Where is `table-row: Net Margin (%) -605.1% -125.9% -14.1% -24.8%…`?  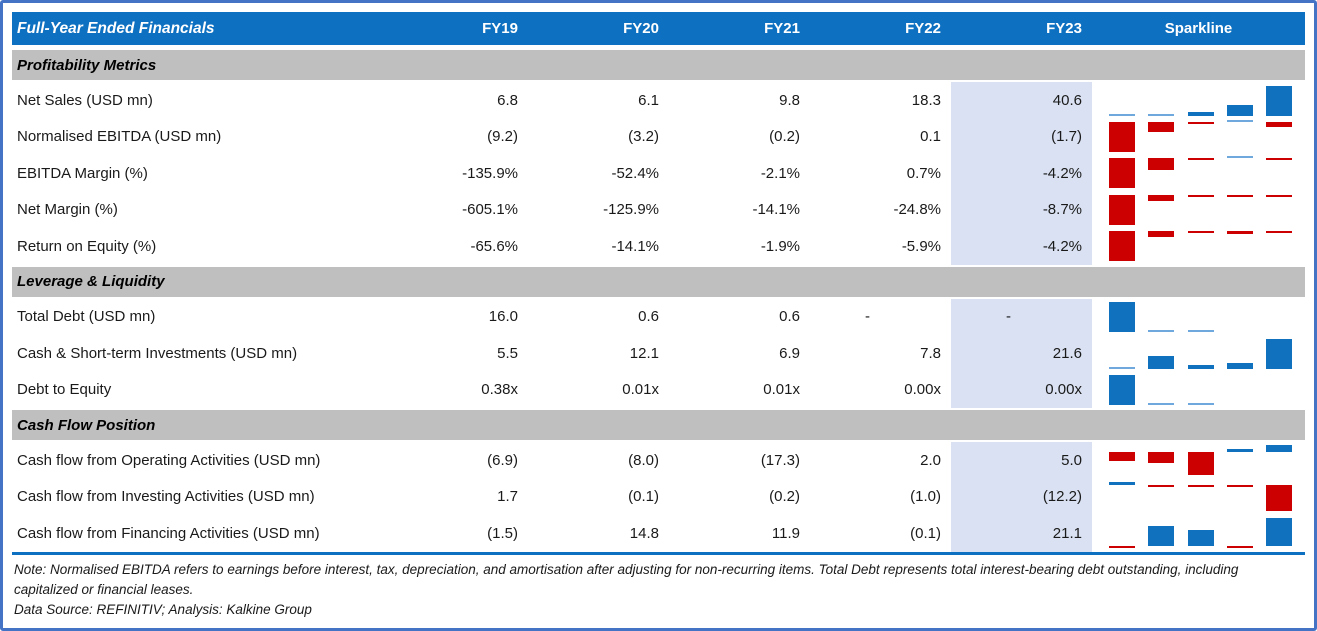 table-row: Net Margin (%) -605.1% -125.9% -14.1% -24.8%… is located at coordinates (658, 210).